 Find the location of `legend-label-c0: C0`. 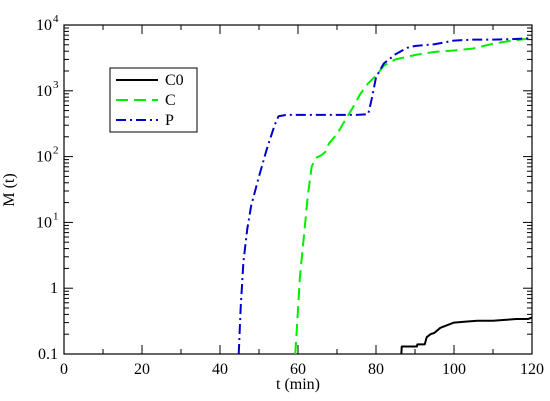

legend-label-c0: C0 is located at coordinates (174, 80).